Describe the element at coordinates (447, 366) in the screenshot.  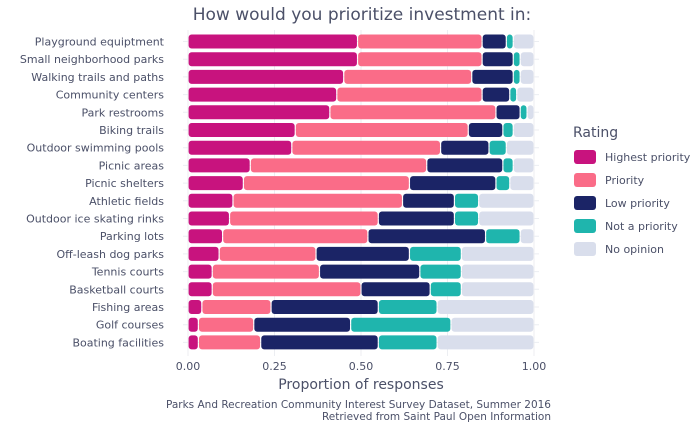
I see `x-tick-label: 0.75` at that location.